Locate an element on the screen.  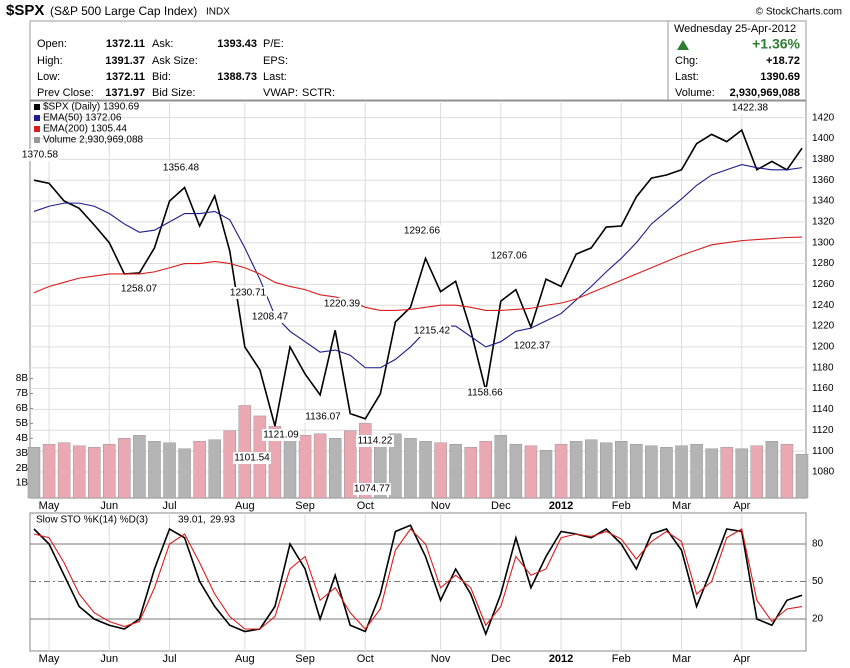
legend-entry: EMA(200) 1305.44 is located at coordinates (85, 129).